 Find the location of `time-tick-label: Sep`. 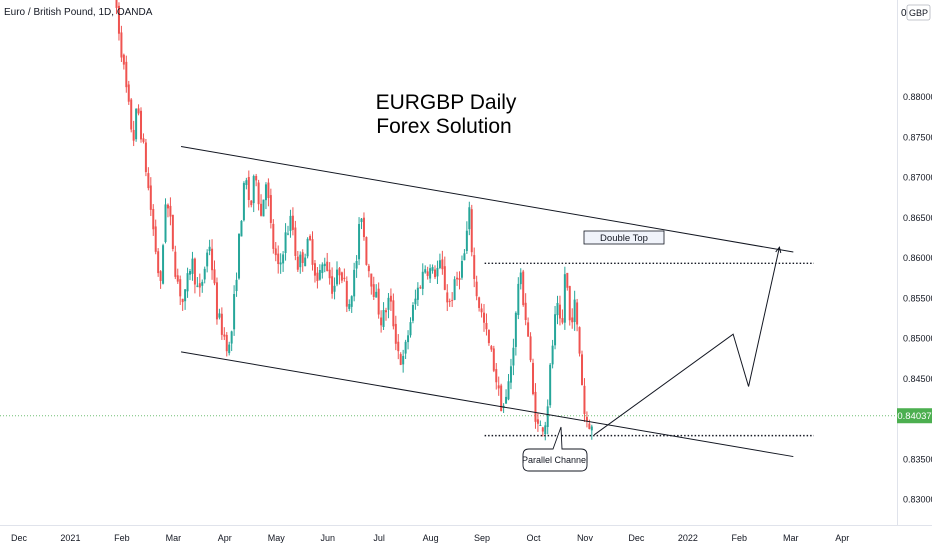

time-tick-label: Sep is located at coordinates (482, 538).